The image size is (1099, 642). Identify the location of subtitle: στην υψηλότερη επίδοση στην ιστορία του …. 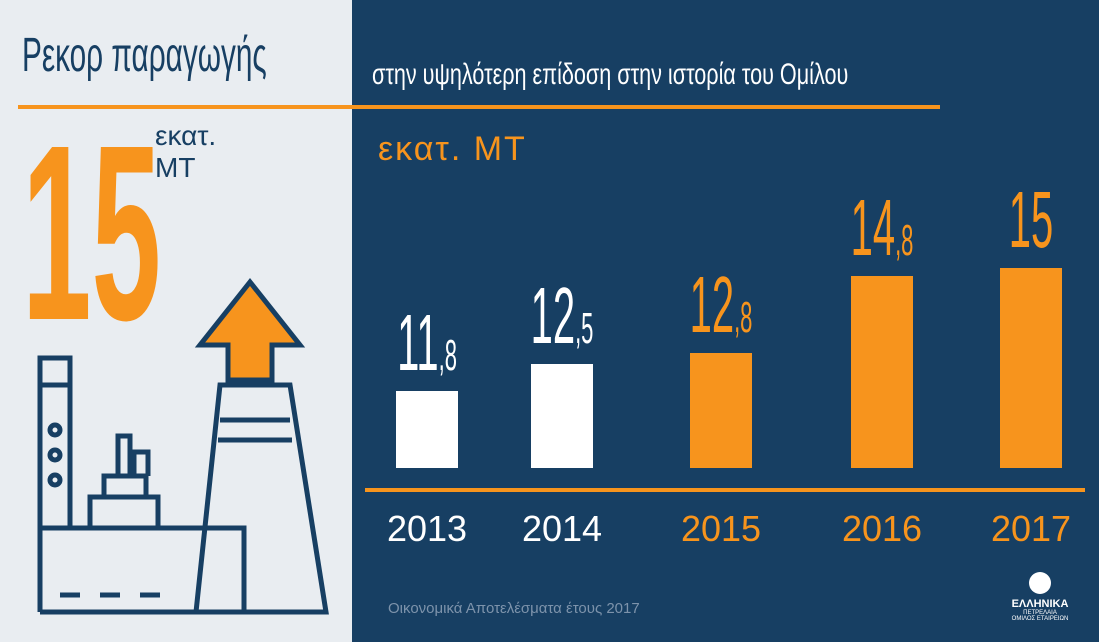
(610, 74).